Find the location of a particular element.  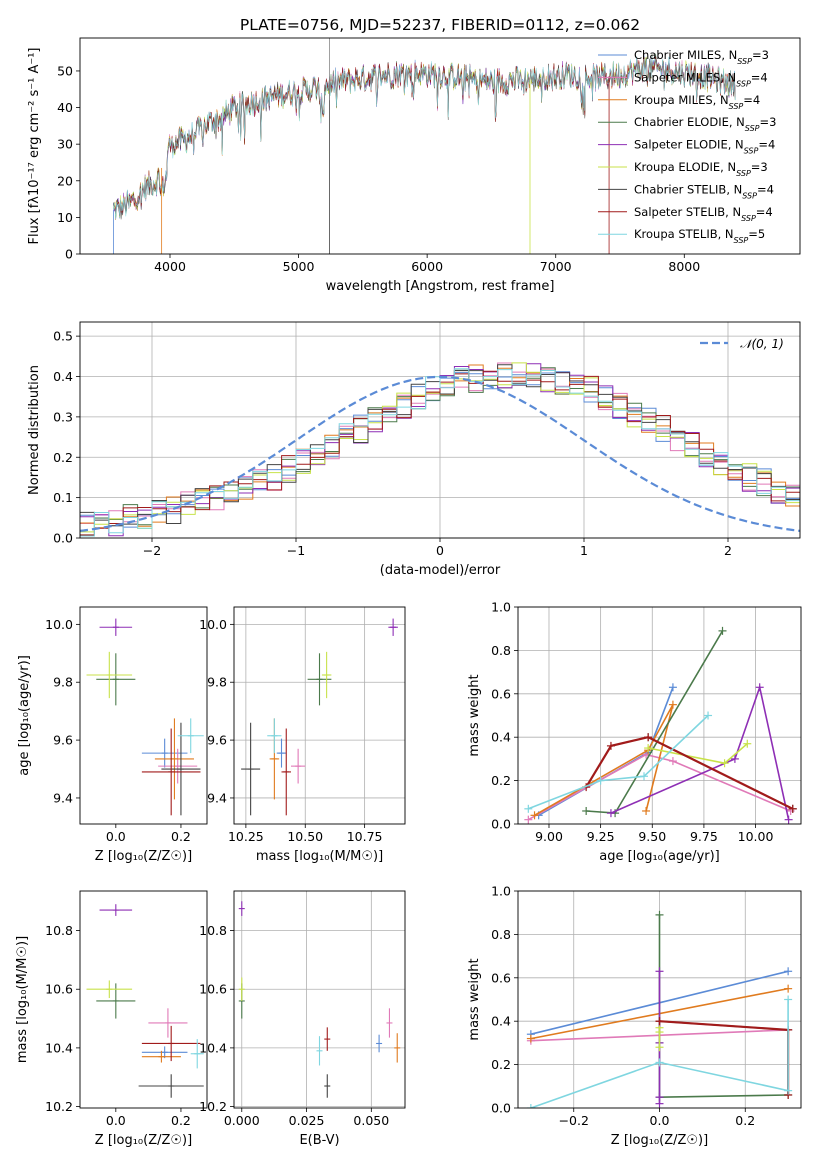

x-tick-label: 0.050 is located at coordinates (371, 1120).